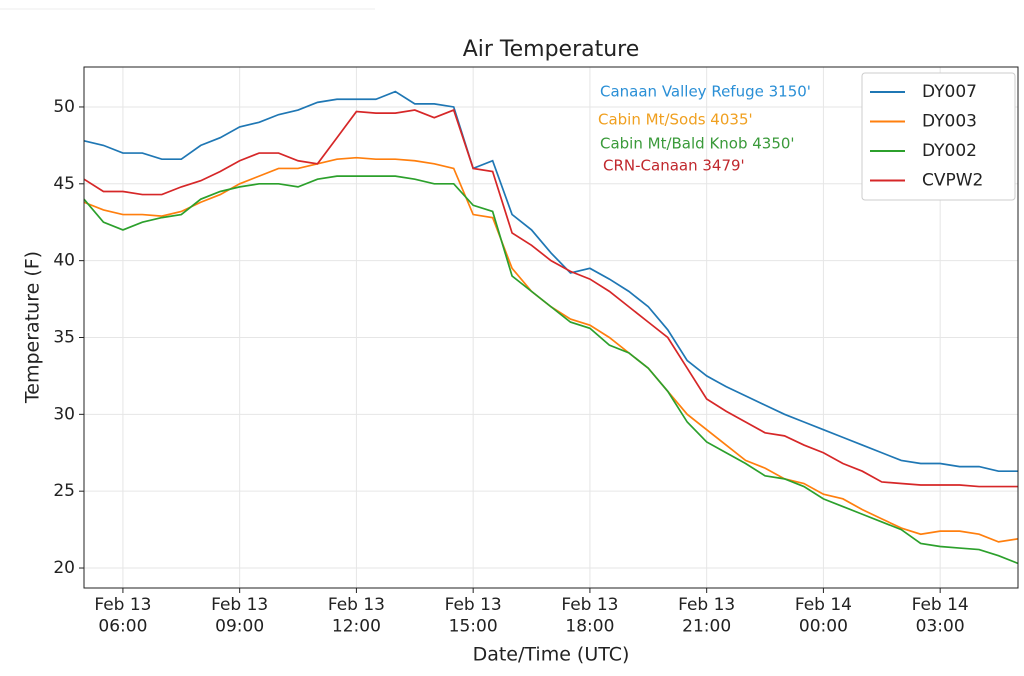 The image size is (1024, 676). Describe the element at coordinates (938, 136) in the screenshot. I see `legend-box` at that location.